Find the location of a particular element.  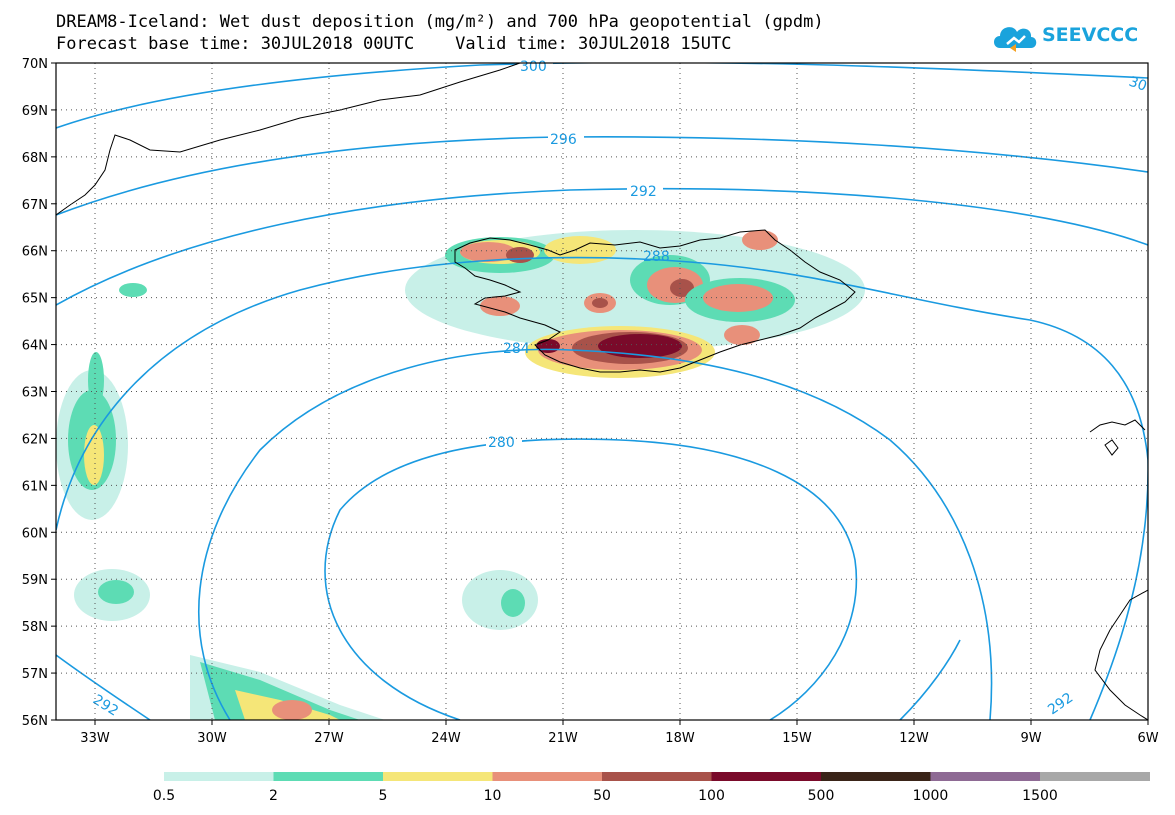

colorbar-label: 5 is located at coordinates (383, 796).